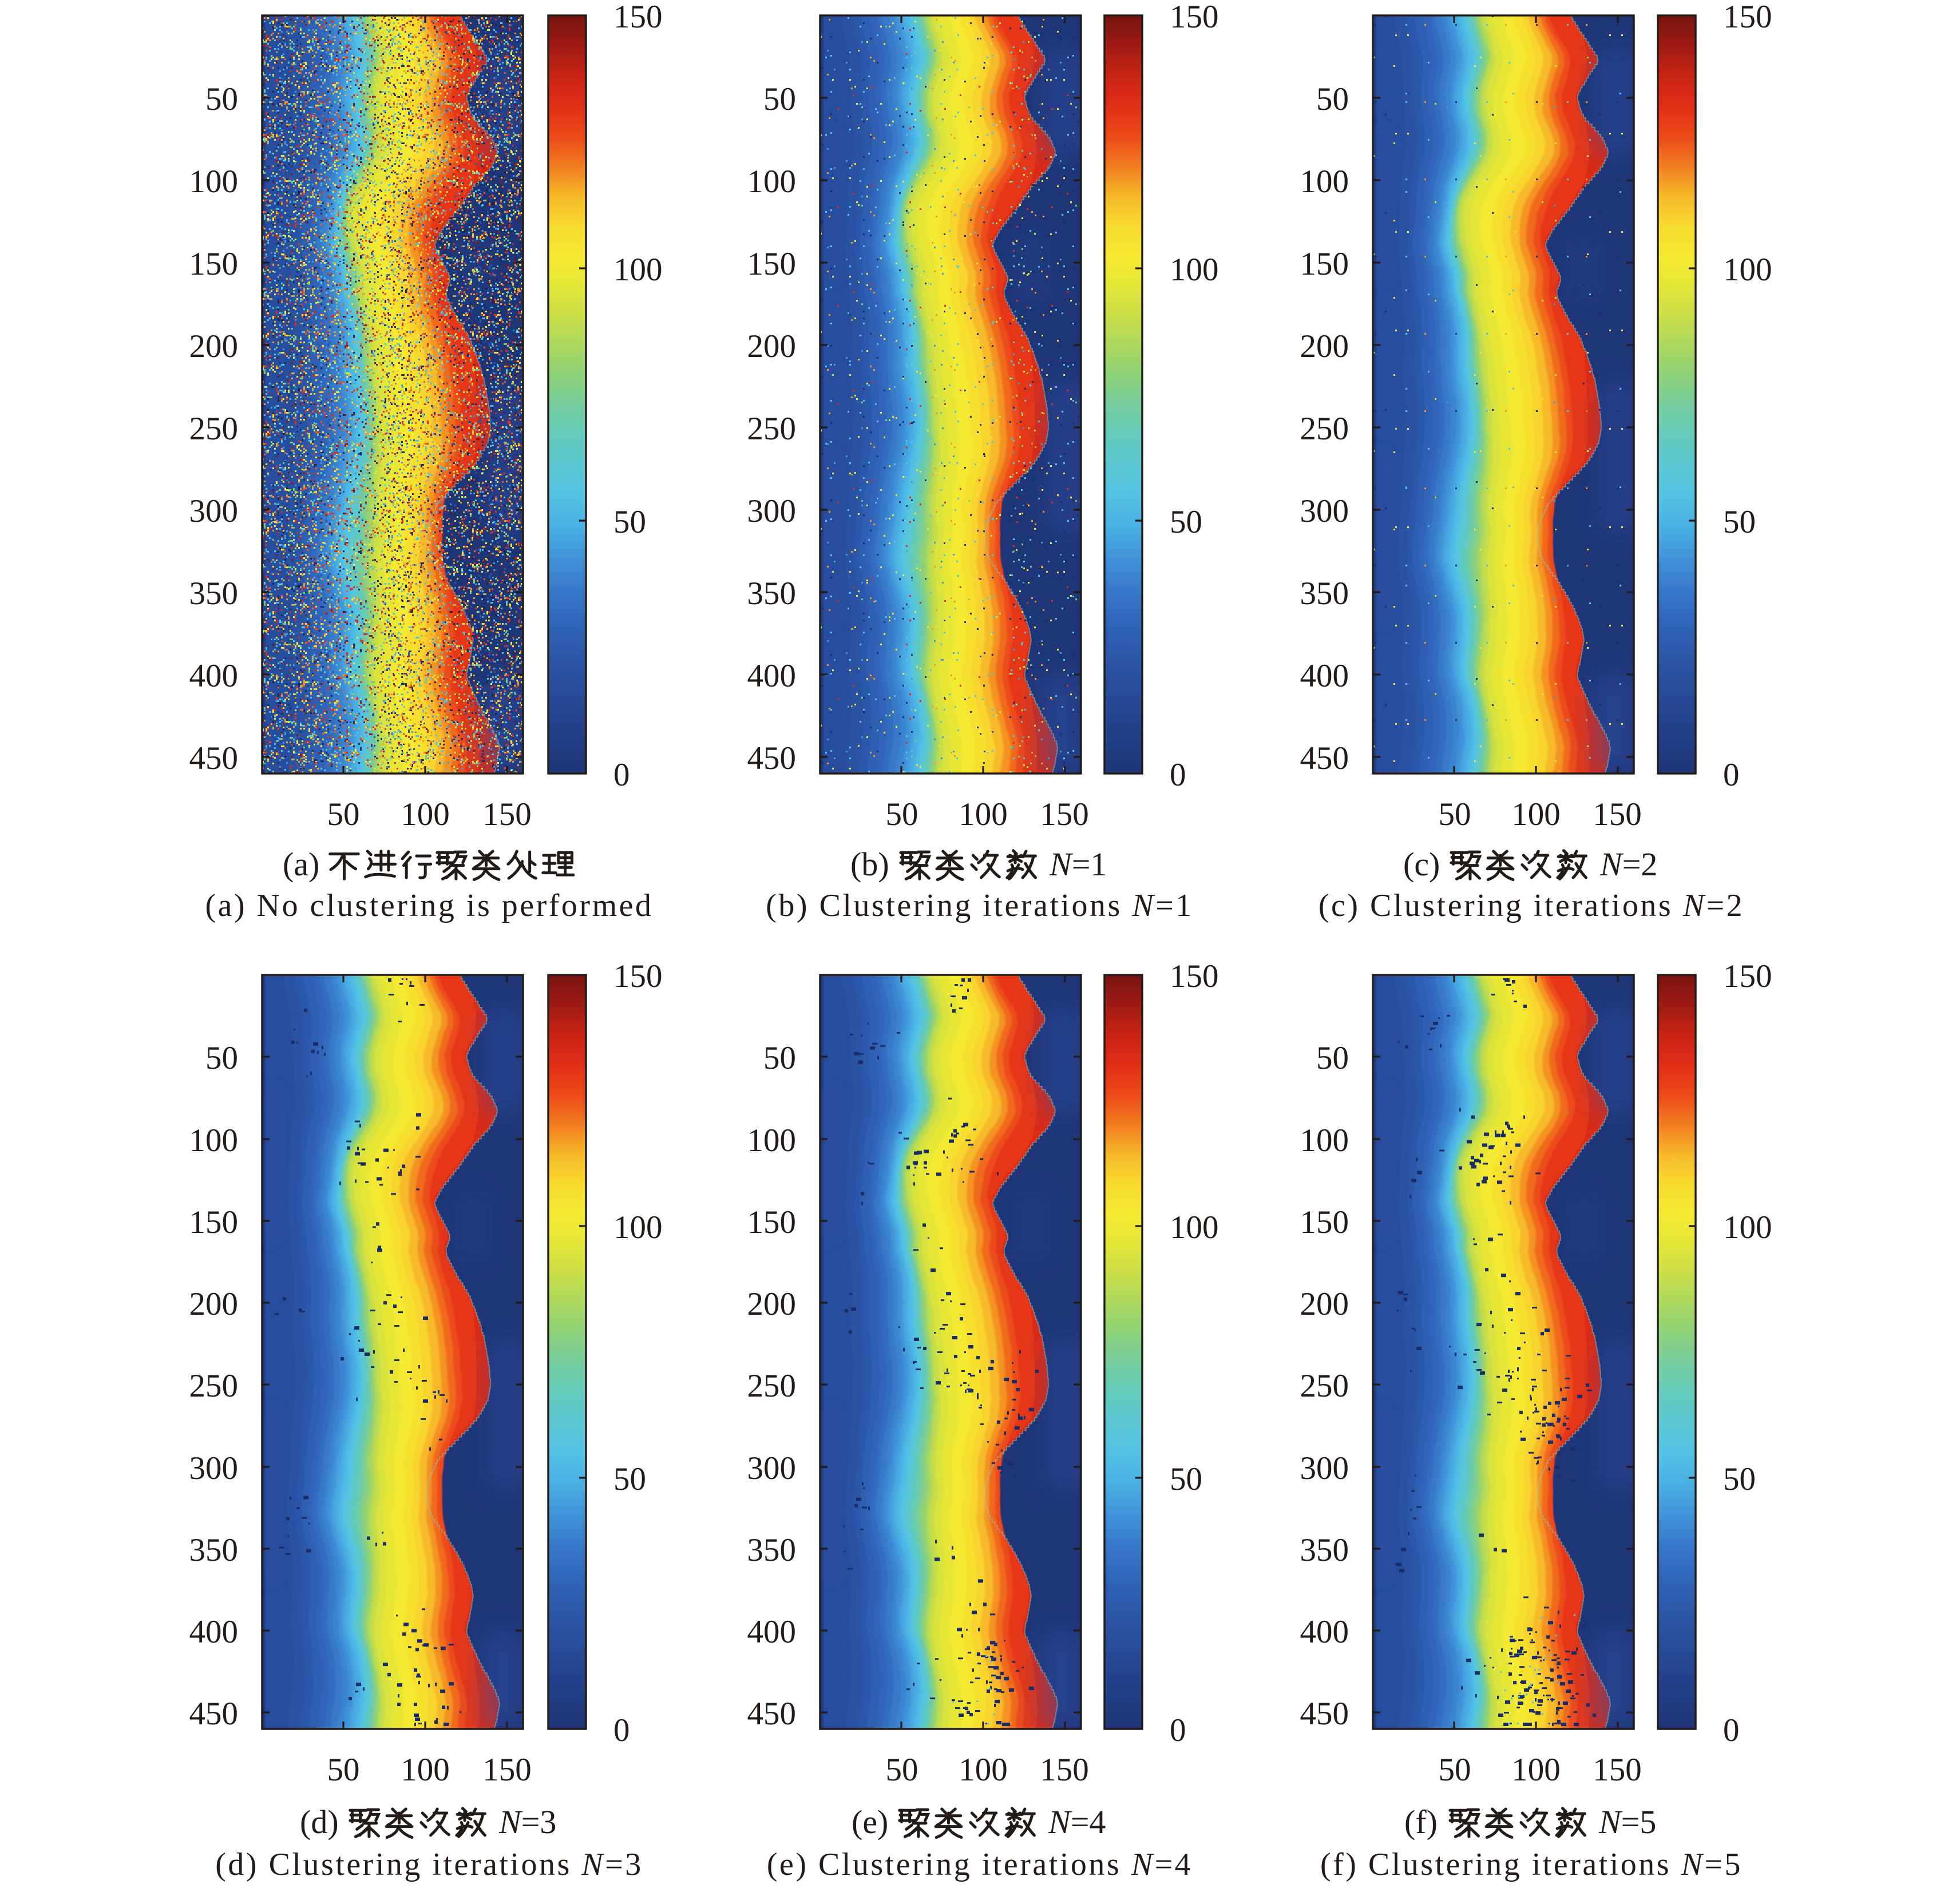 Image resolution: width=1960 pixels, height=1888 pixels. What do you see at coordinates (1531, 905) in the screenshot?
I see `svg-text: (c) Clustering iterations N=2` at bounding box center [1531, 905].